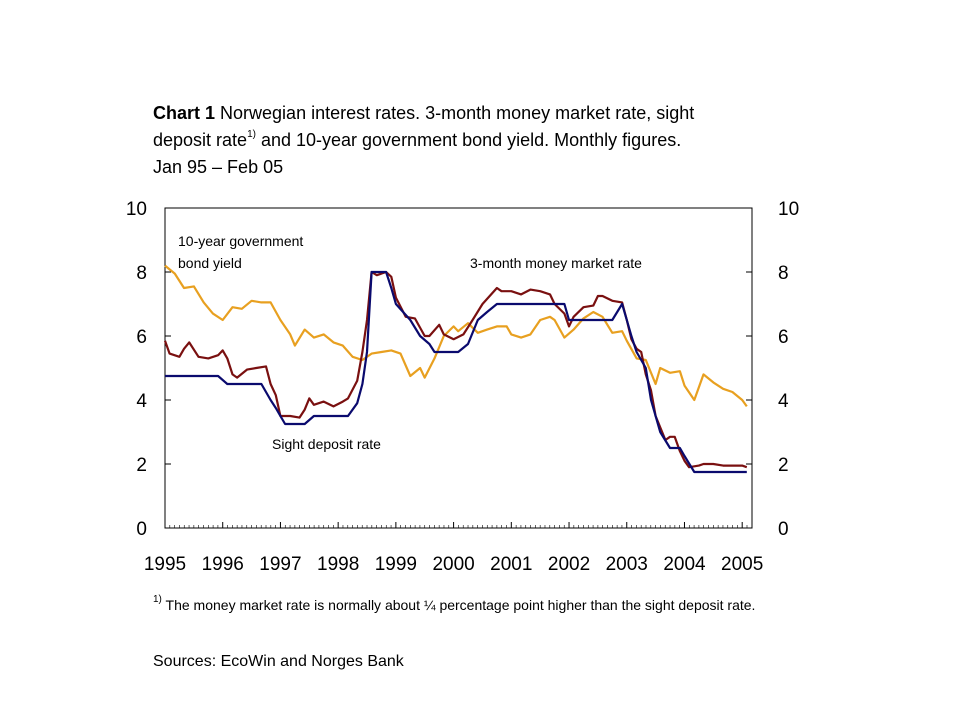  What do you see at coordinates (165, 564) in the screenshot?
I see `x-tick-label: 1995` at bounding box center [165, 564].